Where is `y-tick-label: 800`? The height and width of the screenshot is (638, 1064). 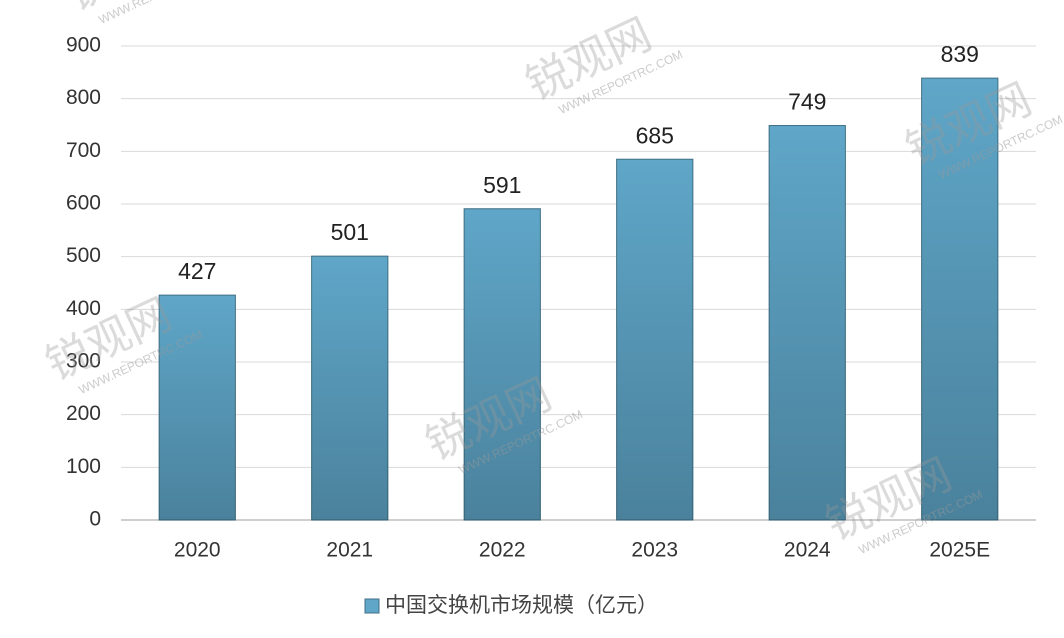 y-tick-label: 800 is located at coordinates (83, 97).